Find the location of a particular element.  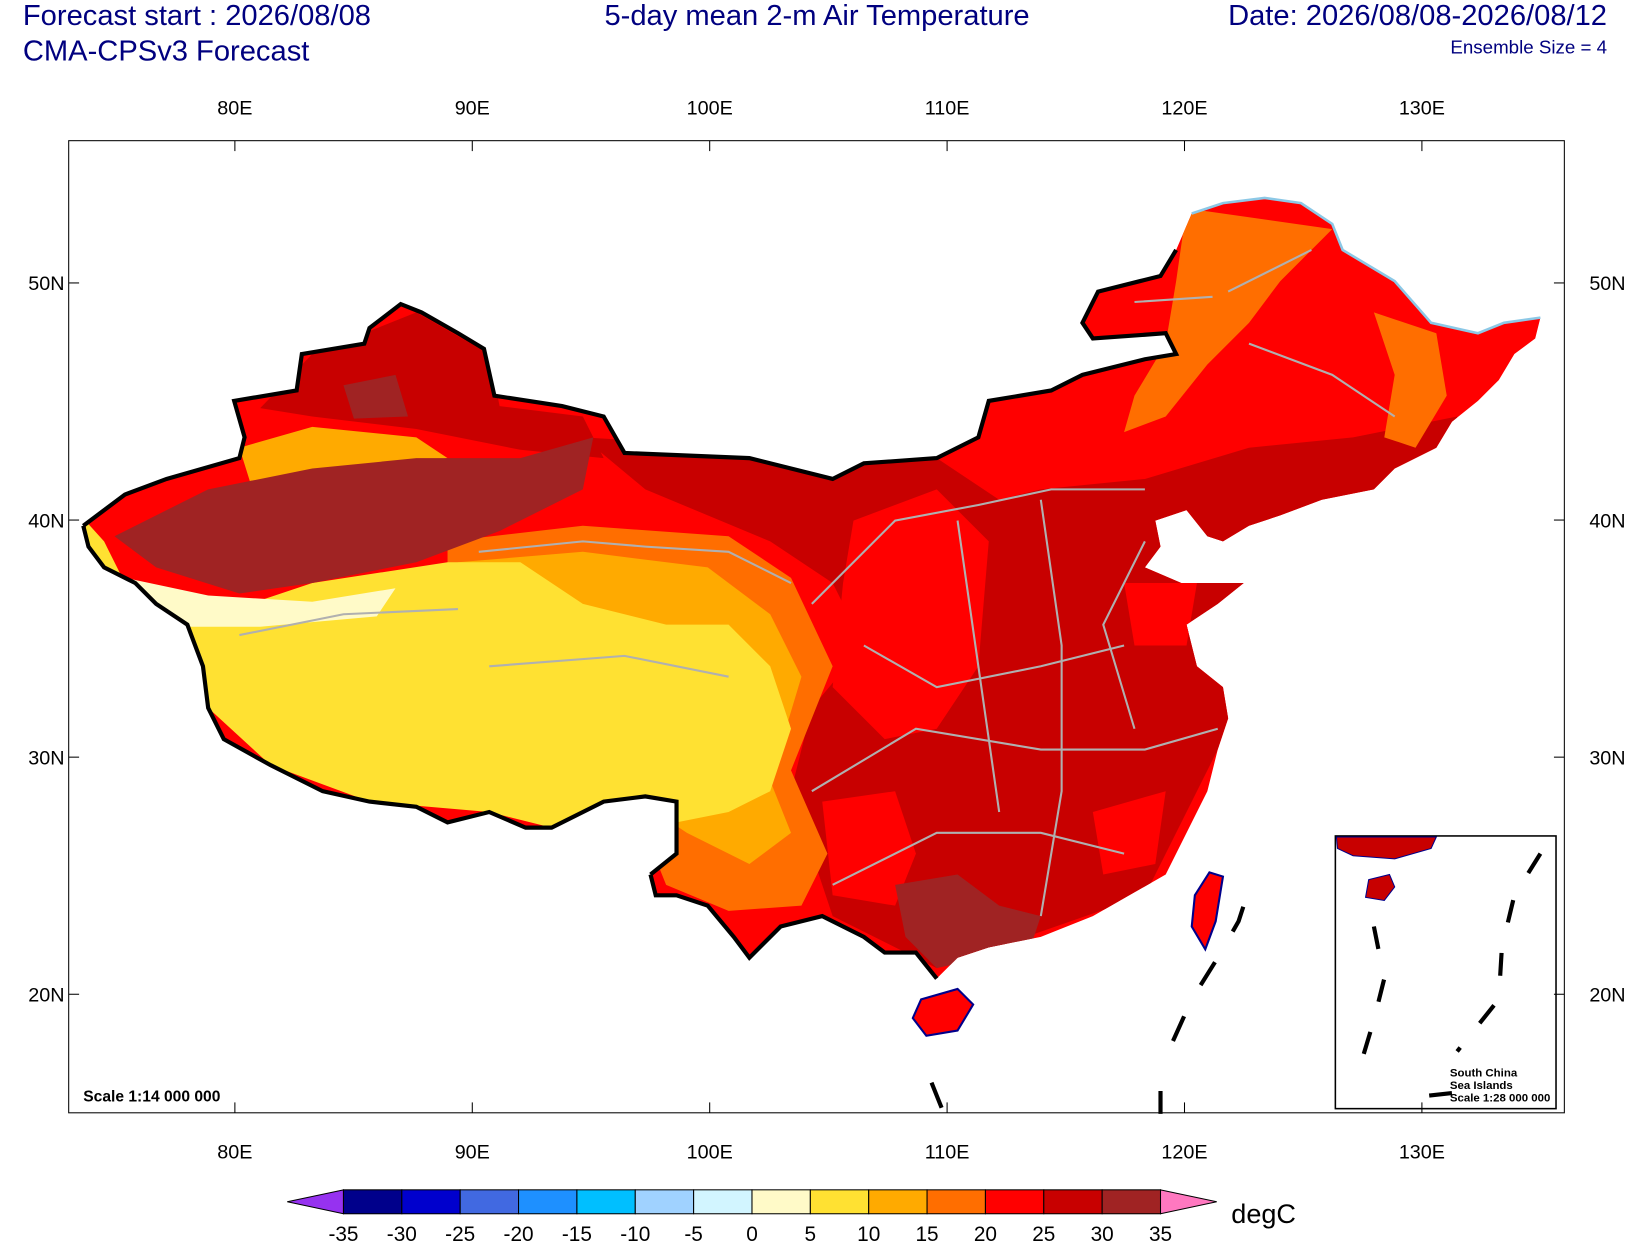

colorbar-label: -20 is located at coordinates (519, 1232).